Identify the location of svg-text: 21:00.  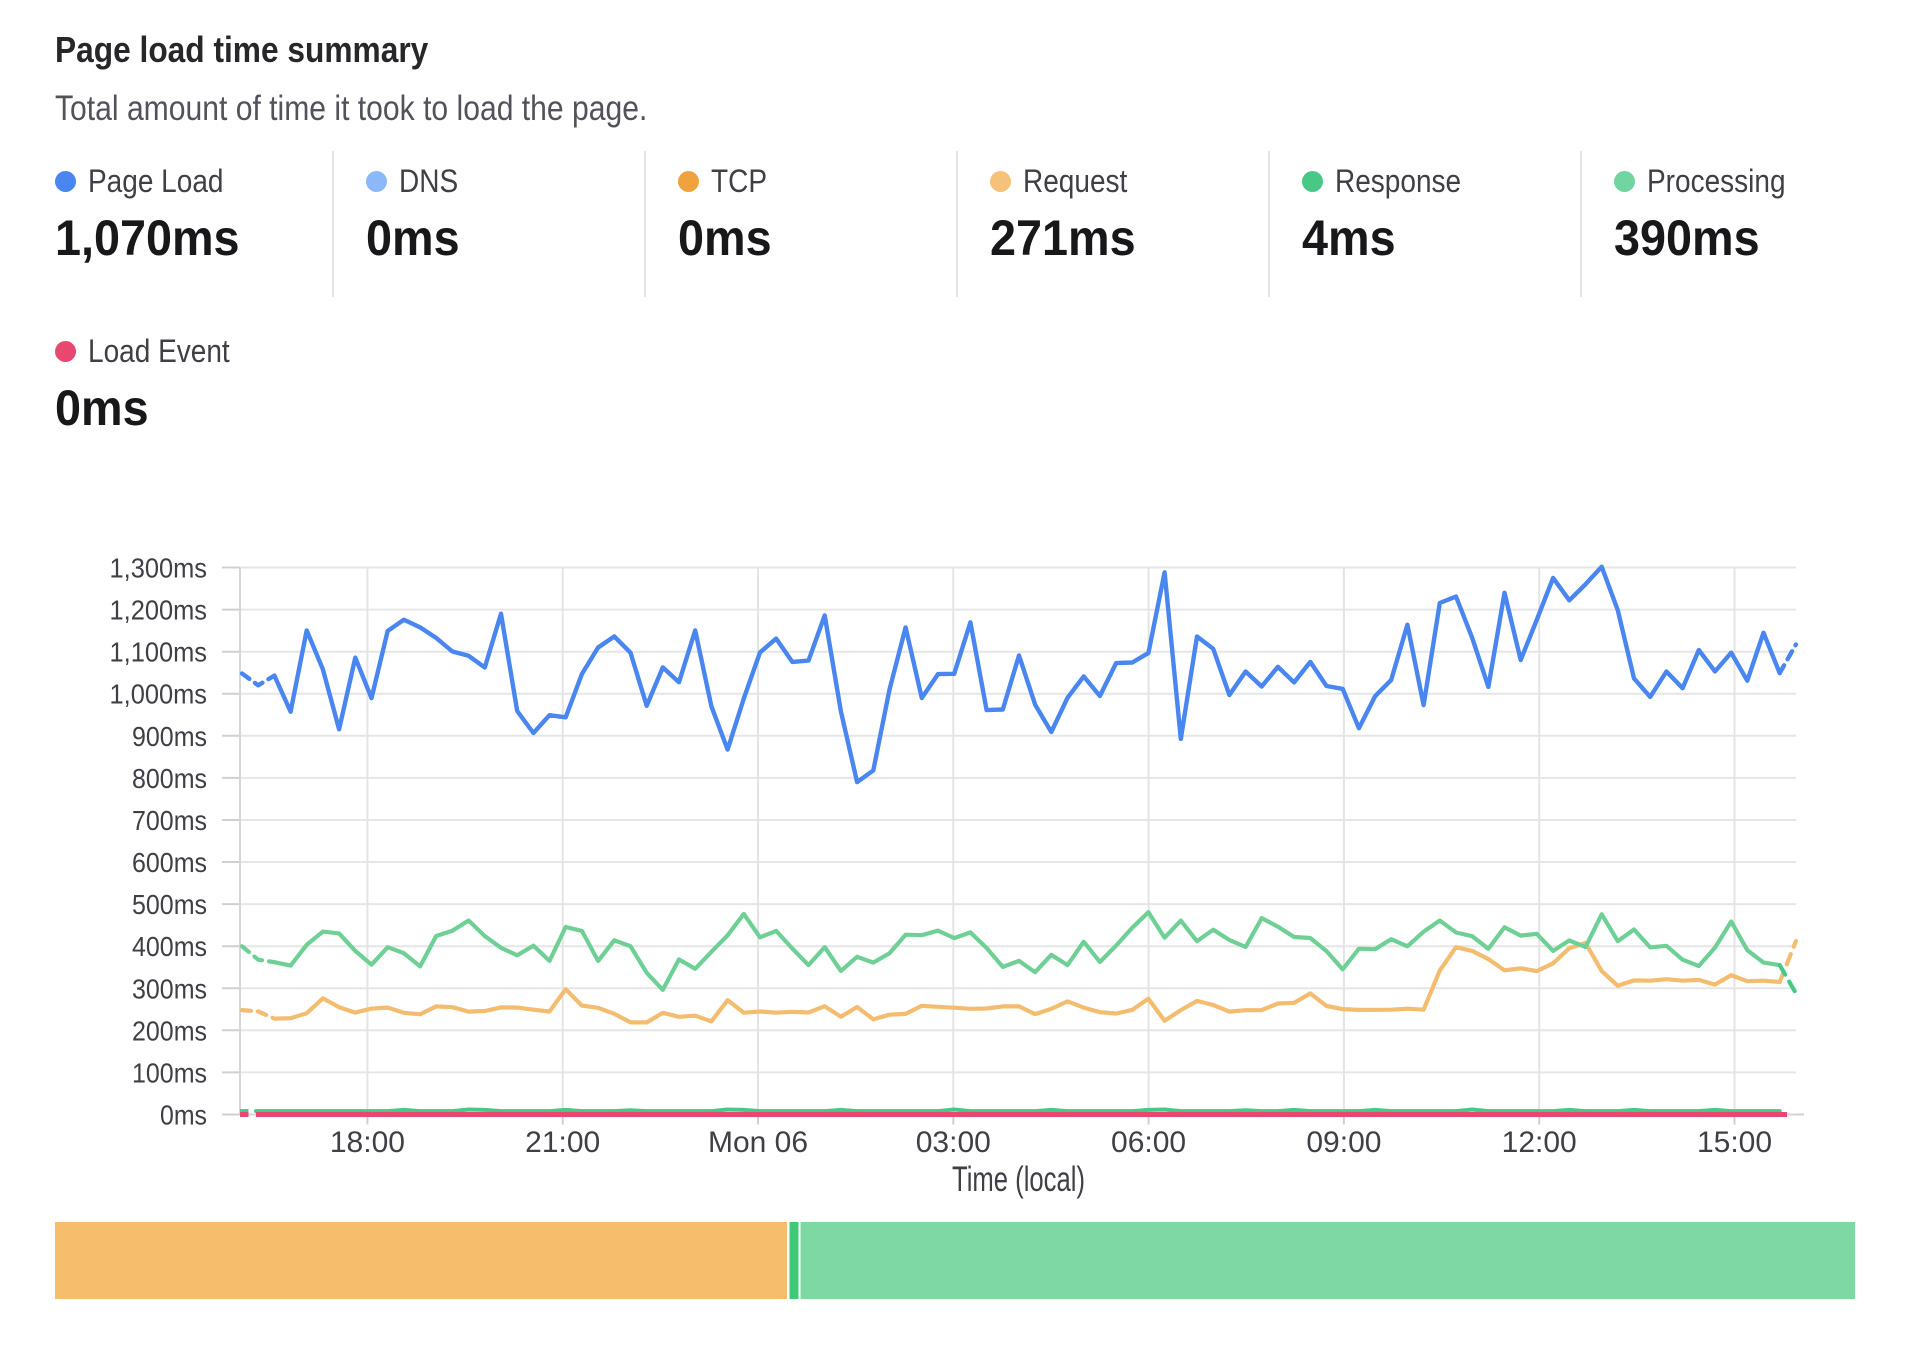
(562, 1142).